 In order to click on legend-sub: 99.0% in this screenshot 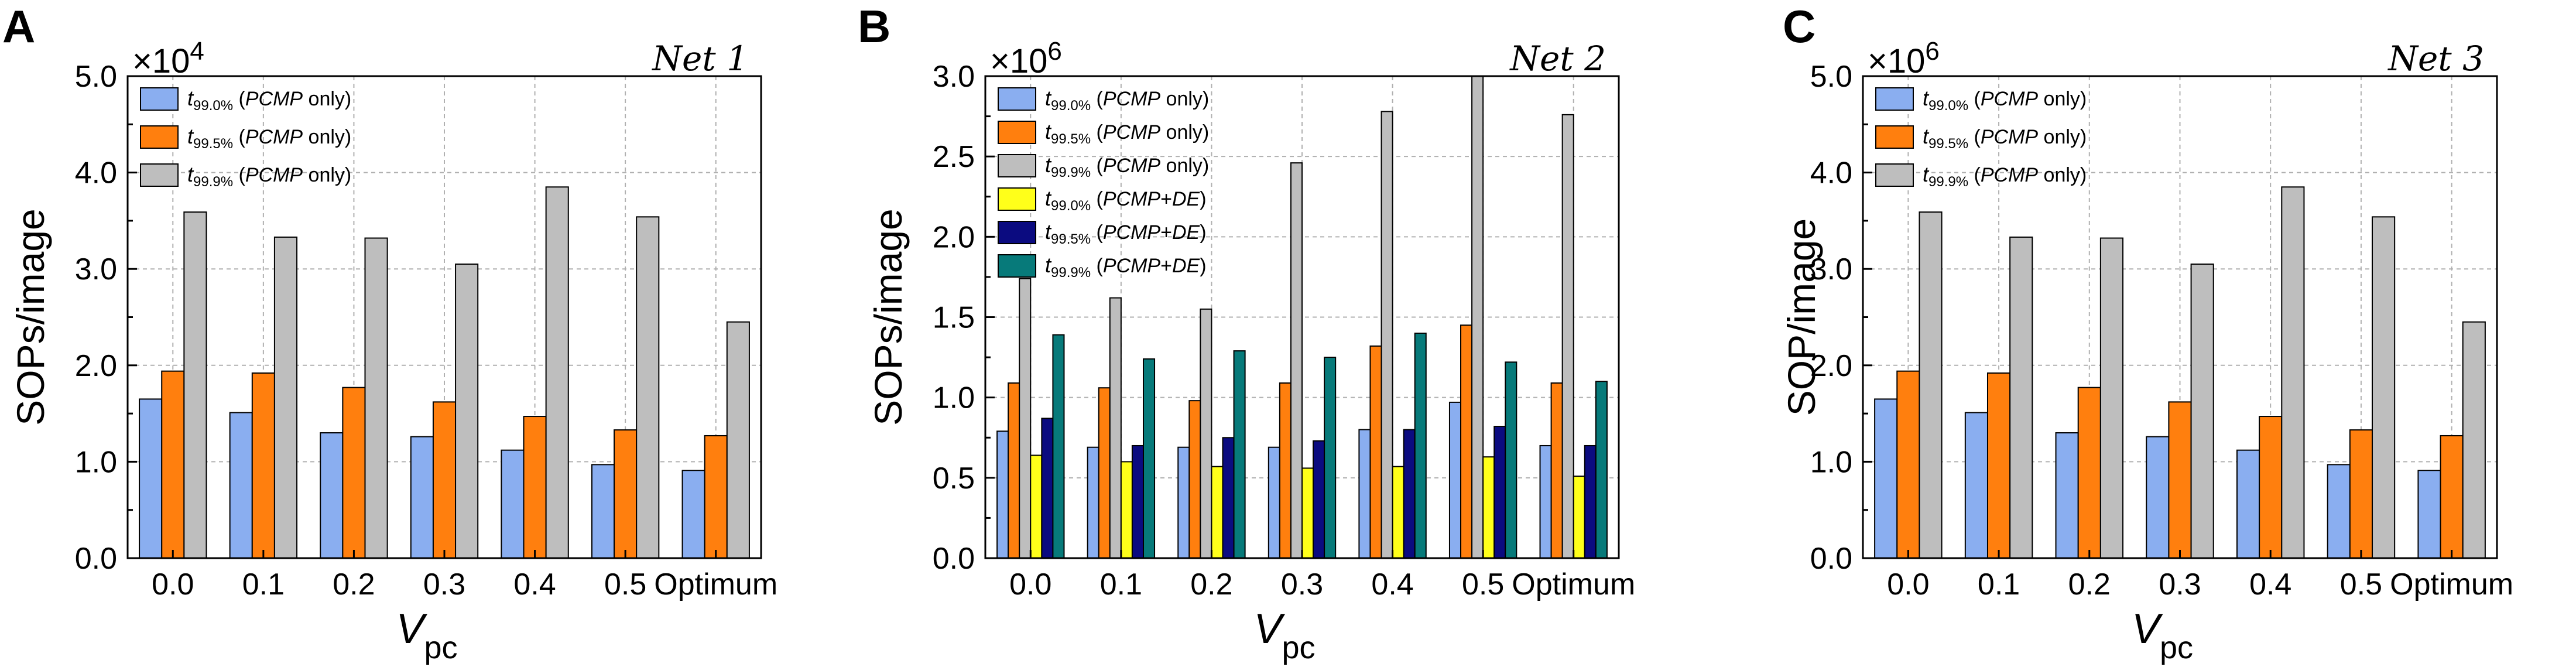, I will do `click(1071, 106)`.